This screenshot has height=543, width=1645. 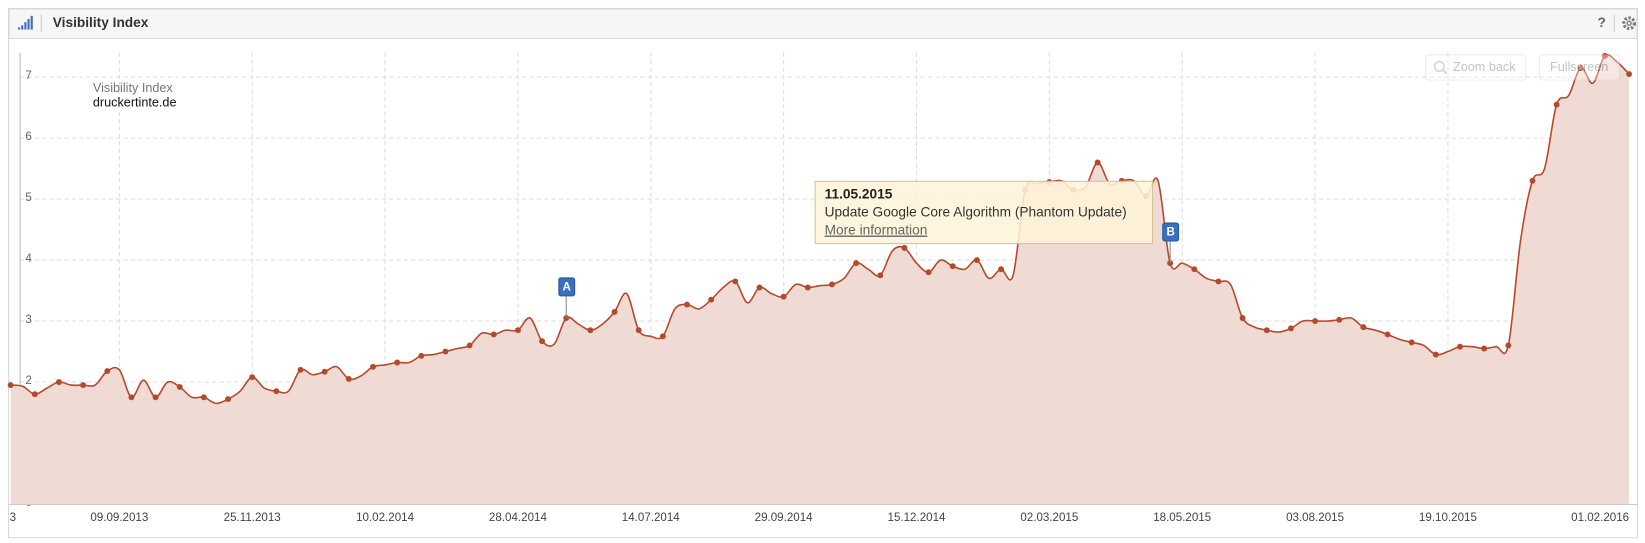 I want to click on x-tick-label: 14.07.2014, so click(x=651, y=518).